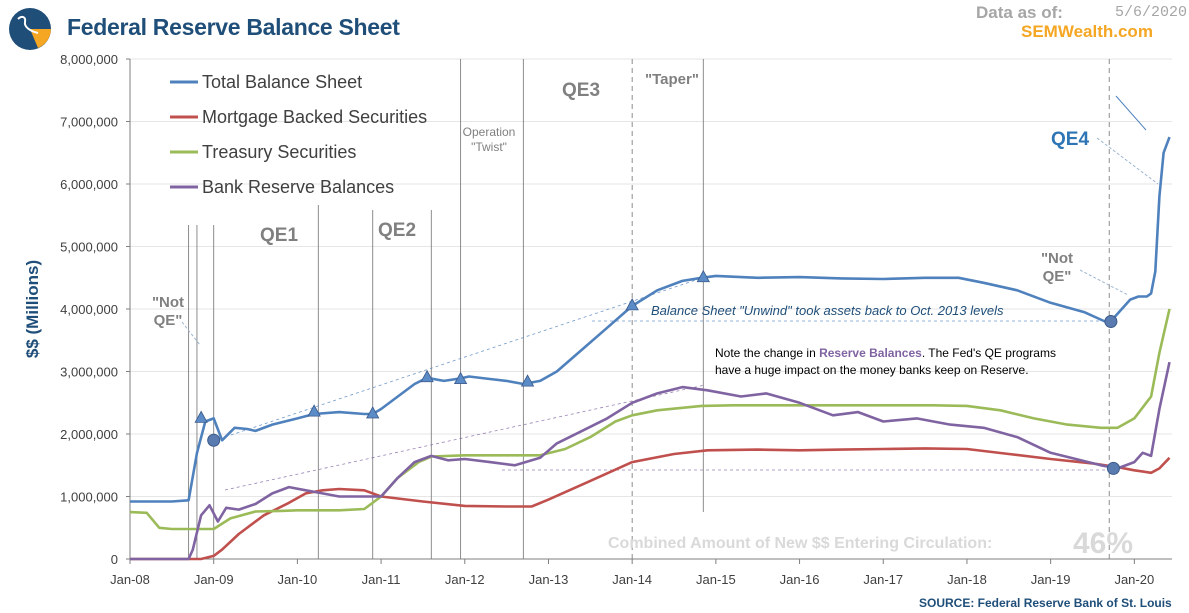  I want to click on taper-label: "Taper", so click(672, 79).